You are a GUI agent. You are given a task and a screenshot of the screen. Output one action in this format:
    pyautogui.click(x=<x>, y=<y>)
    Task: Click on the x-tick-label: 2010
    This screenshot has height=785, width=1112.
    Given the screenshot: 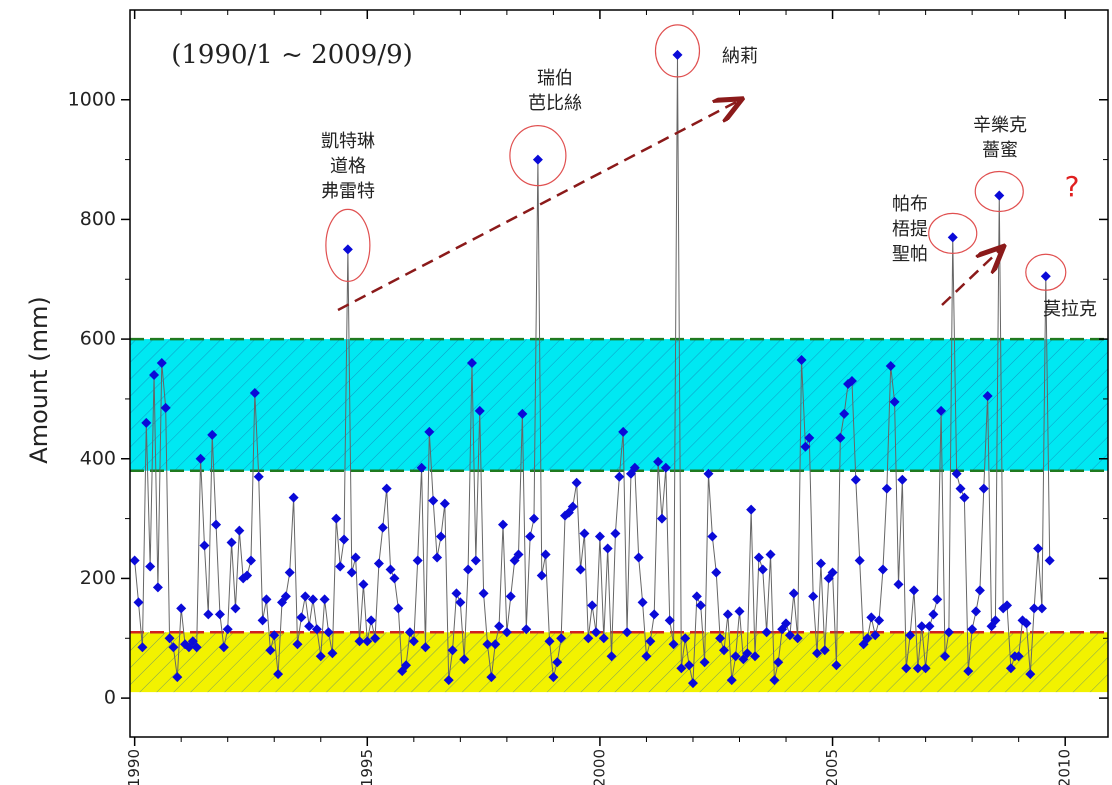 What is the action you would take?
    pyautogui.click(x=1065, y=767)
    